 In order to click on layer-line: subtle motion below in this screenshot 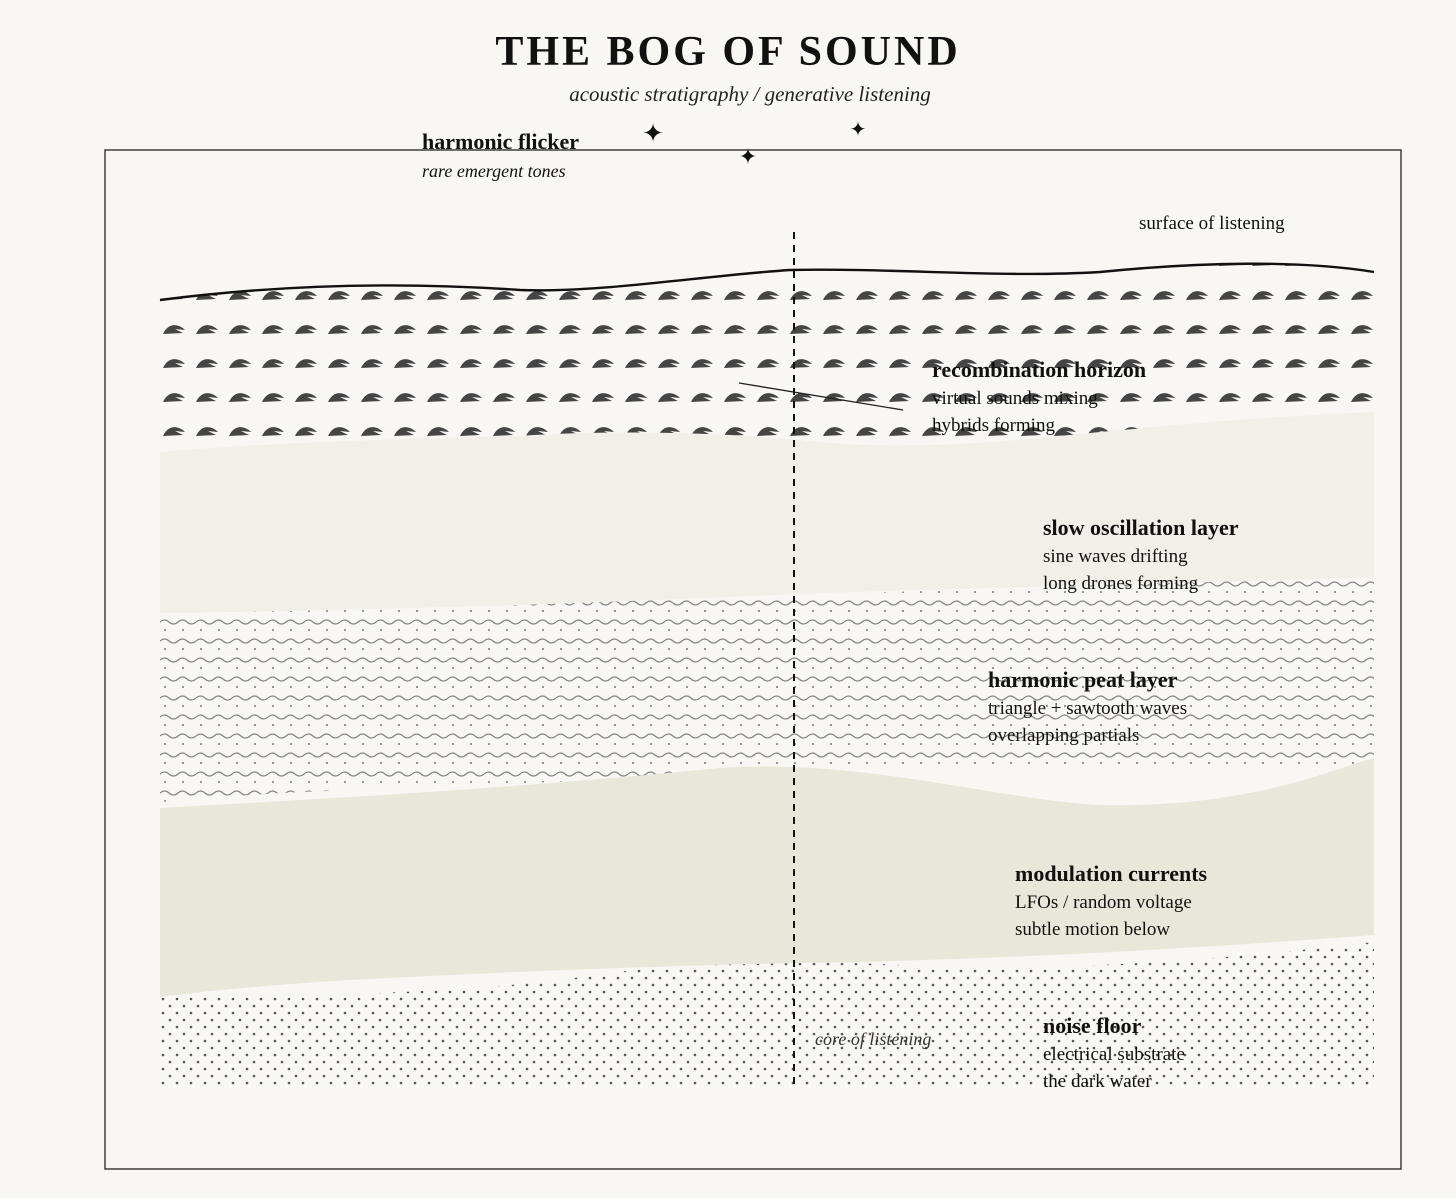, I will do `click(1093, 929)`.